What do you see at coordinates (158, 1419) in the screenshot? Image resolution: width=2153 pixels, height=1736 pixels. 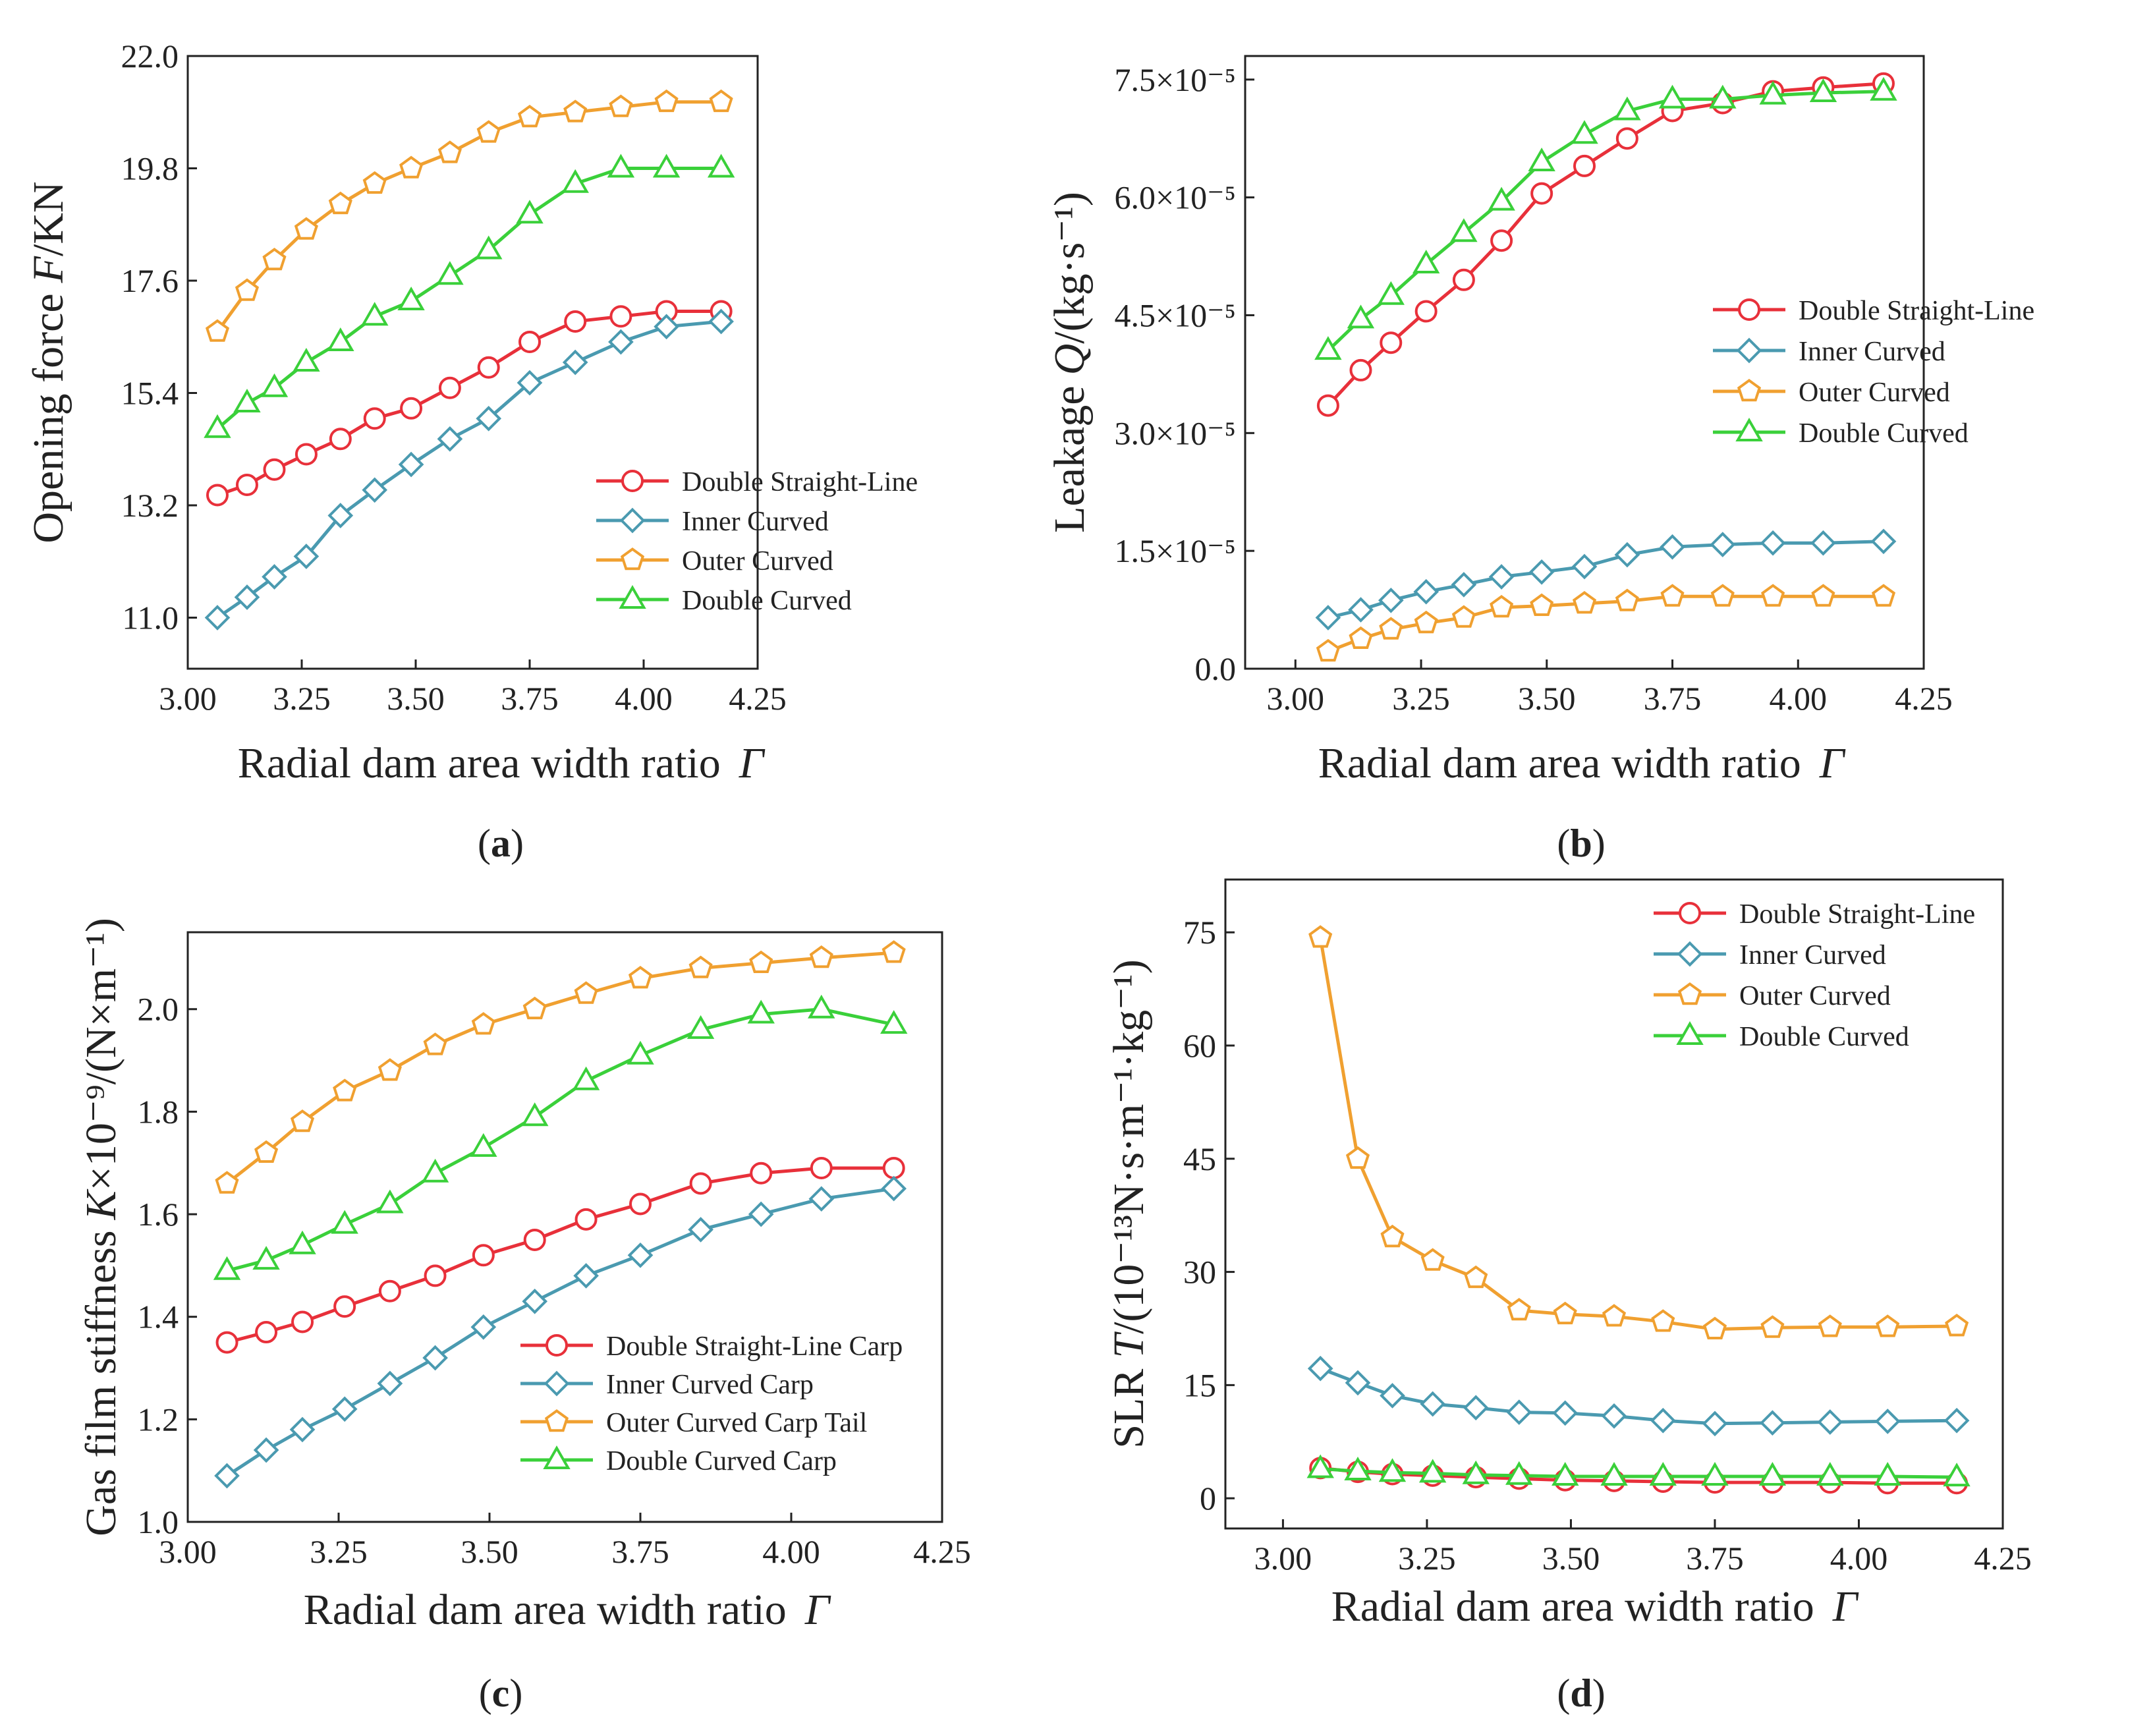 I see `y-tick-label: 1.2` at bounding box center [158, 1419].